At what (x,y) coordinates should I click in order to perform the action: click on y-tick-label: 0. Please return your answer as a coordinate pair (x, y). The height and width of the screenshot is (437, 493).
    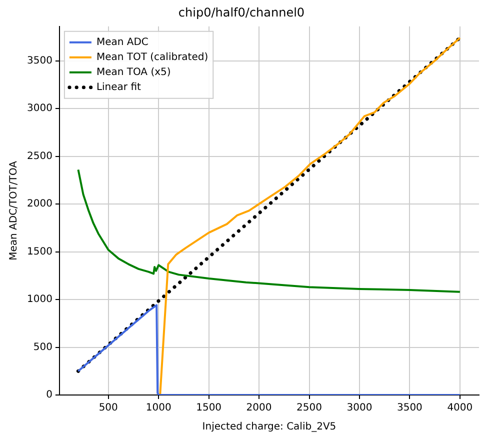
    Looking at the image, I should click on (49, 395).